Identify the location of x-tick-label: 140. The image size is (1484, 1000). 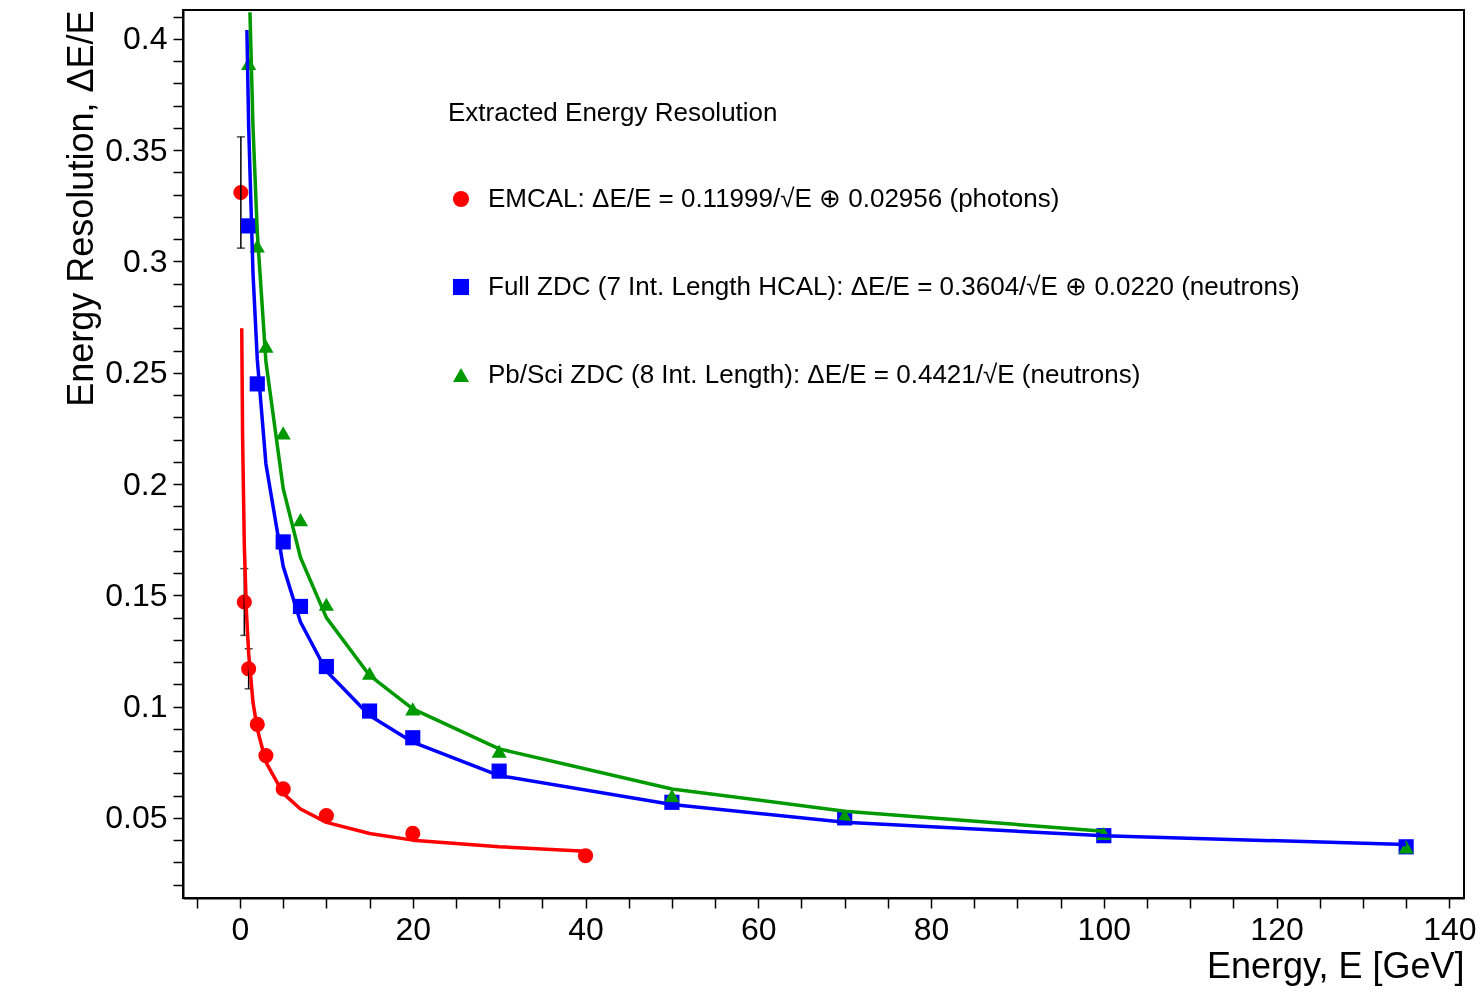
(1450, 928).